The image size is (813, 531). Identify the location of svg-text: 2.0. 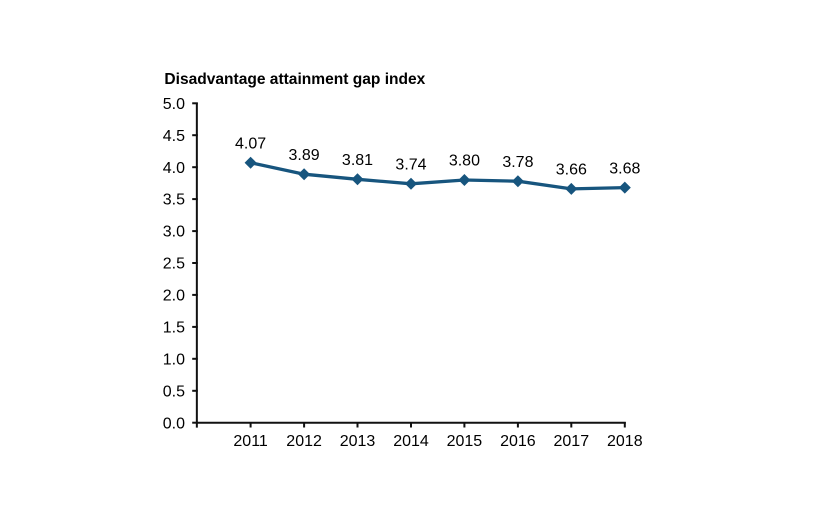
(174, 296).